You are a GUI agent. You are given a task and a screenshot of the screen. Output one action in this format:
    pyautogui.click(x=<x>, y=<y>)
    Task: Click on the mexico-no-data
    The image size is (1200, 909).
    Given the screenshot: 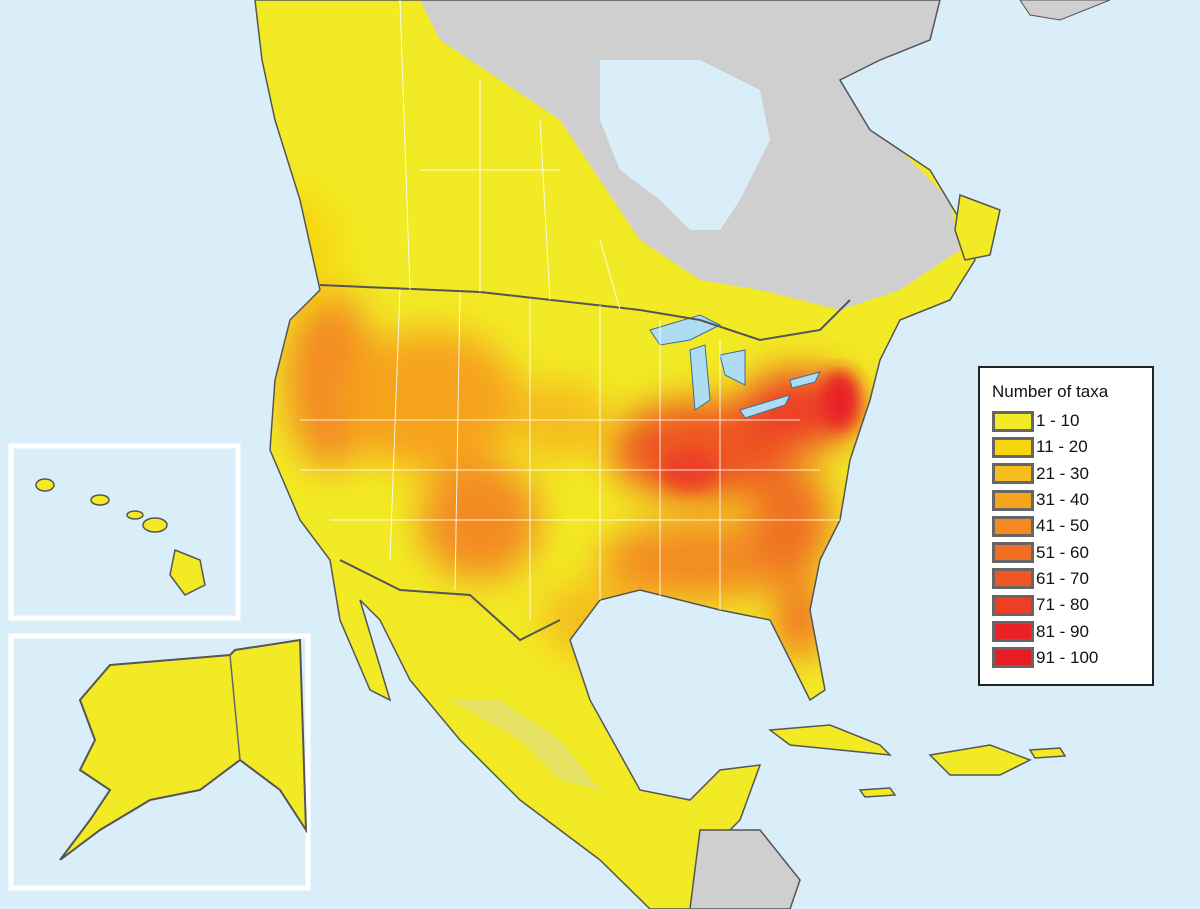 What is the action you would take?
    pyautogui.click(x=525, y=745)
    